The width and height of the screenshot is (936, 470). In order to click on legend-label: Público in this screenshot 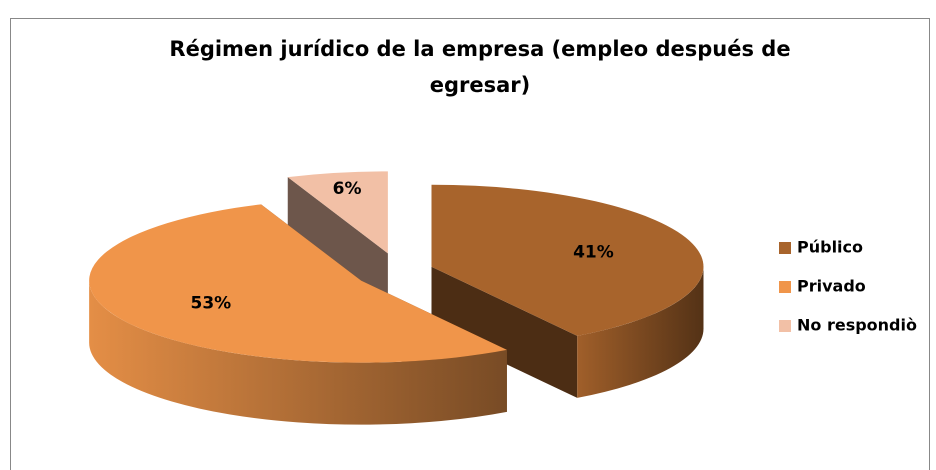, I will do `click(830, 247)`.